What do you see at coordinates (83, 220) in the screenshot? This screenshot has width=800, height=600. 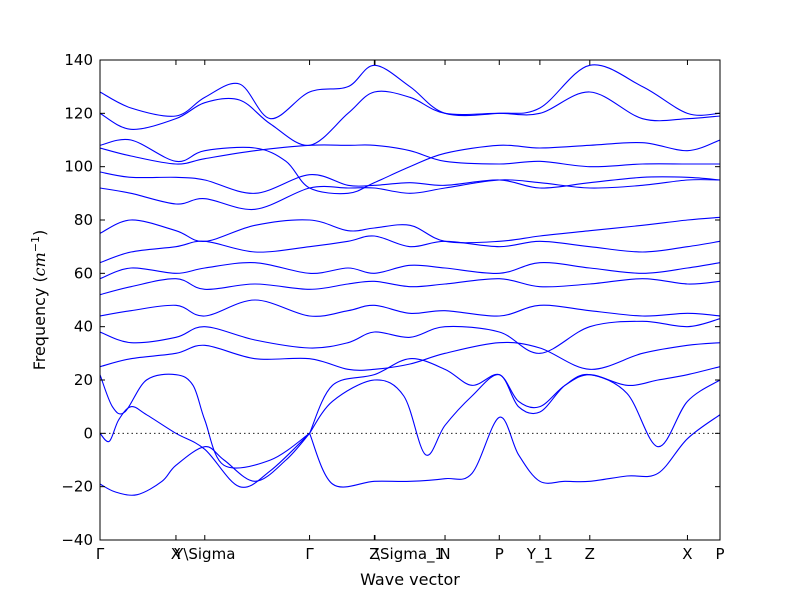 I see `y-tick-label: 80` at bounding box center [83, 220].